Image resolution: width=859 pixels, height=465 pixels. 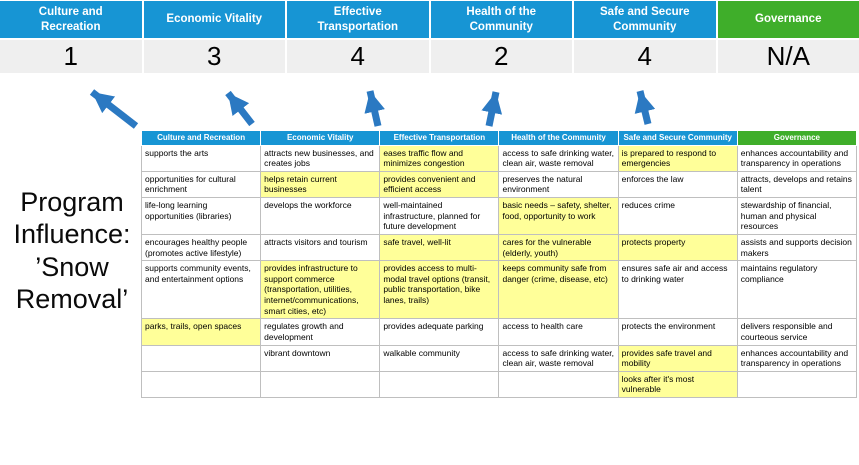 What do you see at coordinates (358, 19) in the screenshot?
I see `pillar-header-2: Effective Transportation` at bounding box center [358, 19].